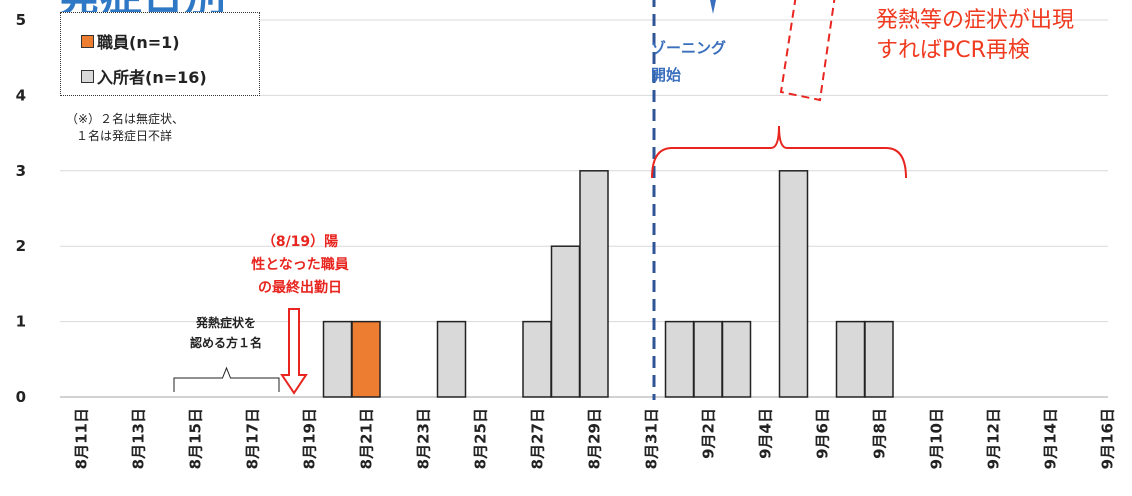 Image resolution: width=1132 pixels, height=496 pixels. Describe the element at coordinates (779, 152) in the screenshot. I see `observation-period-brace` at that location.